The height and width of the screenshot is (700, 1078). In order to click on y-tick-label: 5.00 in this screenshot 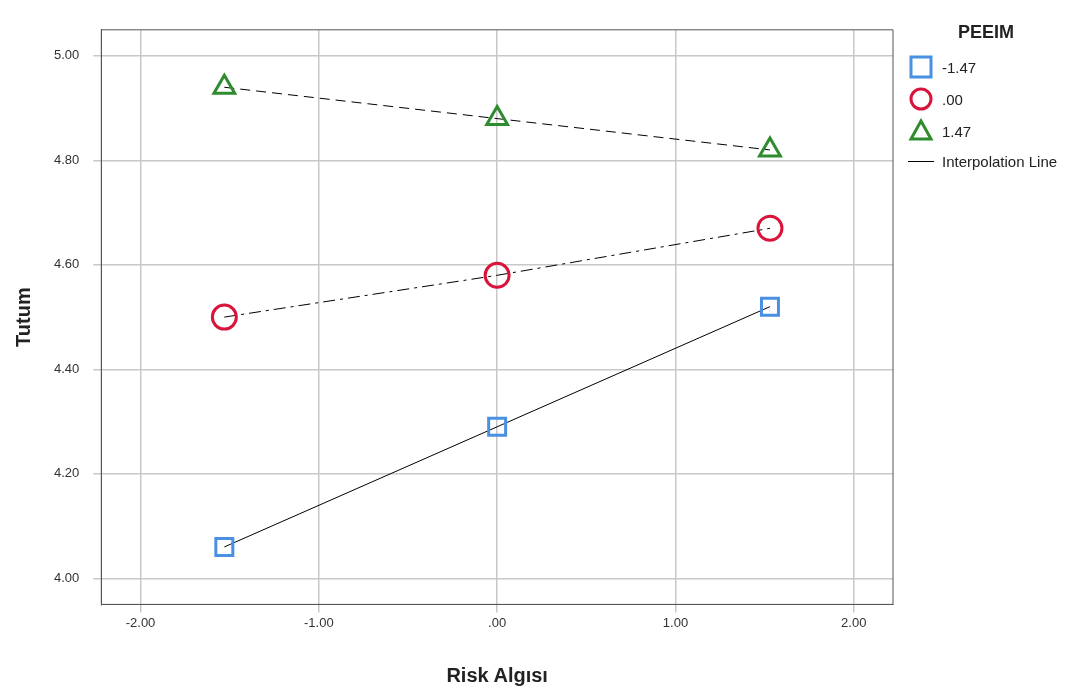, I will do `click(66, 55)`.